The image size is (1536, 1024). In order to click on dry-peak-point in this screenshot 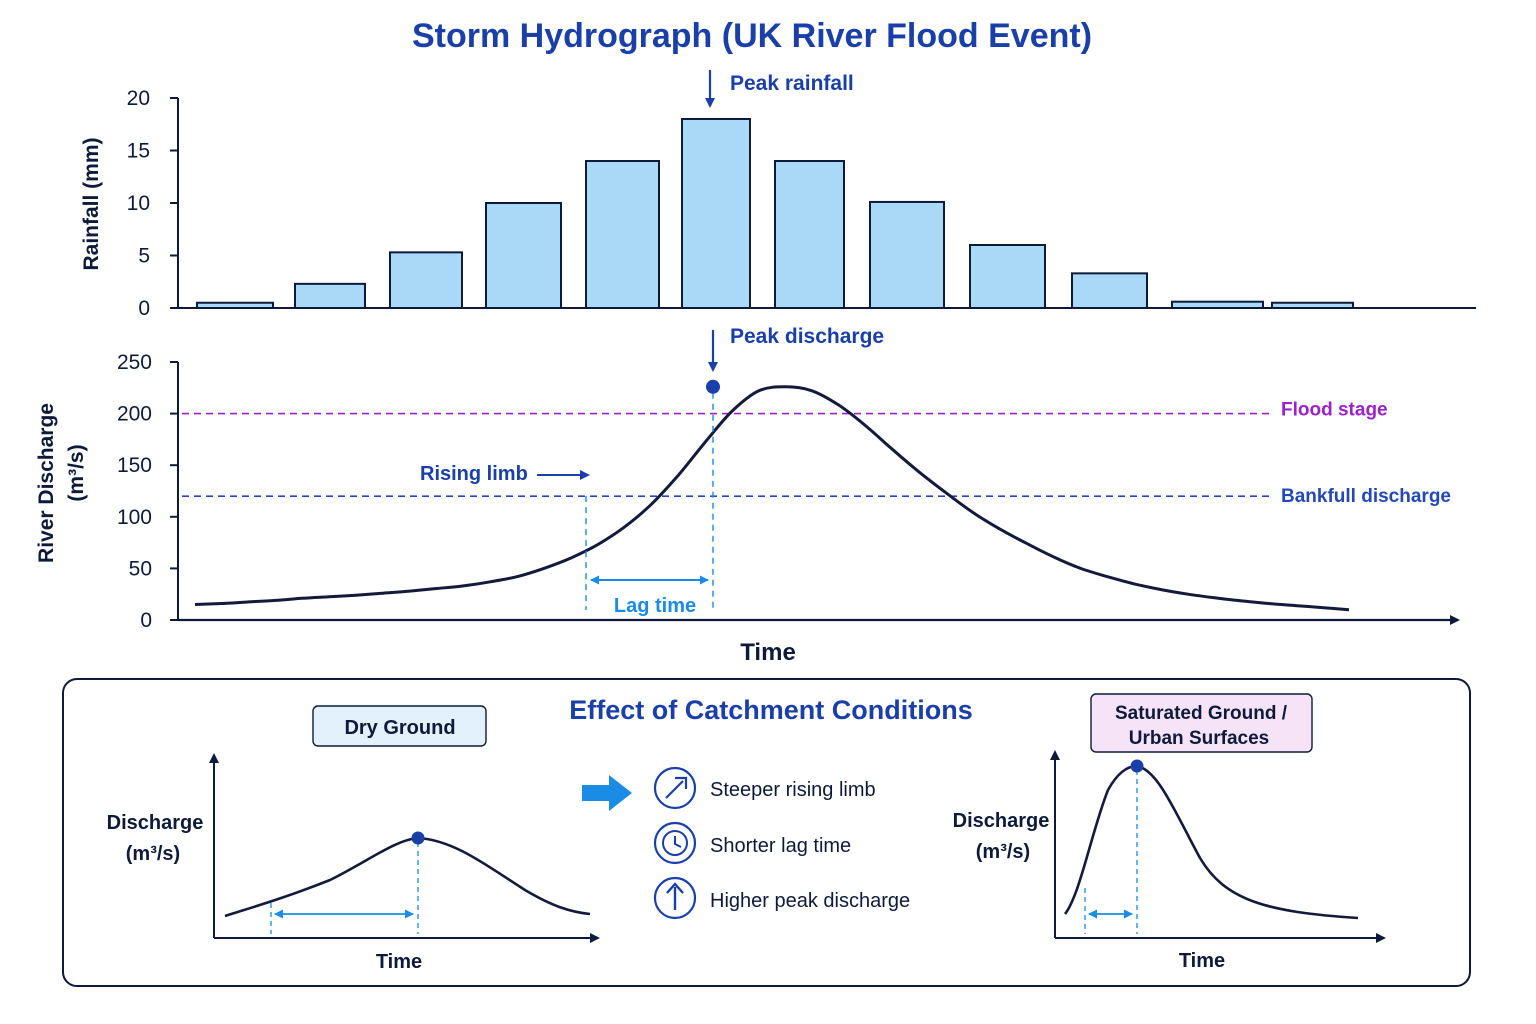, I will do `click(418, 838)`.